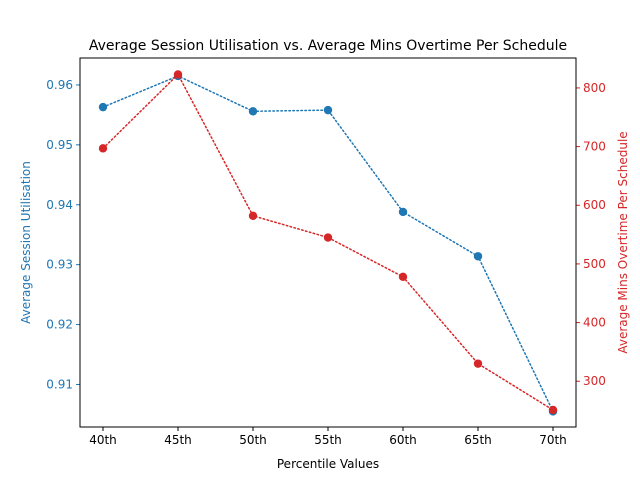  Describe the element at coordinates (253, 440) in the screenshot. I see `x-tick-label: 50th` at that location.